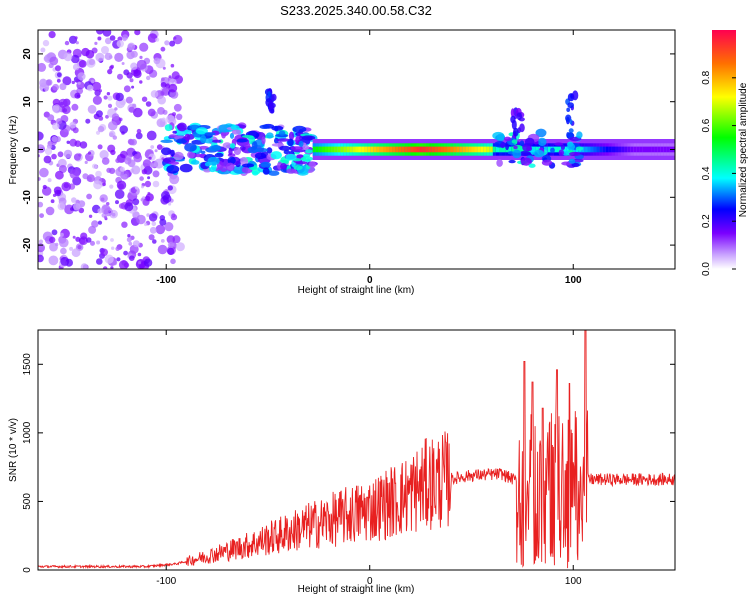 The height and width of the screenshot is (600, 750). What do you see at coordinates (493, 148) in the screenshot?
I see `region-carrier` at bounding box center [493, 148].